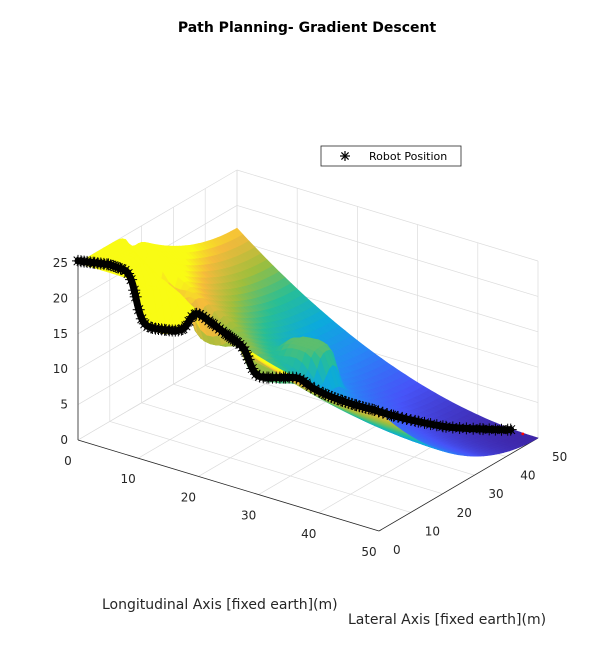  Describe the element at coordinates (408, 156) in the screenshot. I see `legend-label: Robot Position` at that location.